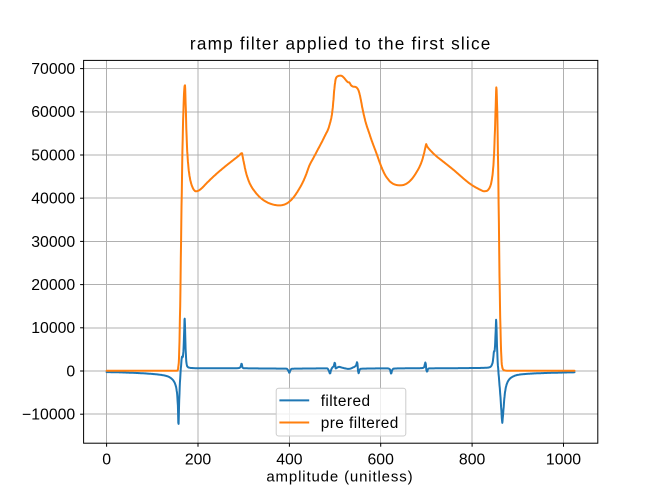 Image resolution: width=664 pixels, height=498 pixels. What do you see at coordinates (289, 460) in the screenshot?
I see `svg-text: 400` at bounding box center [289, 460].